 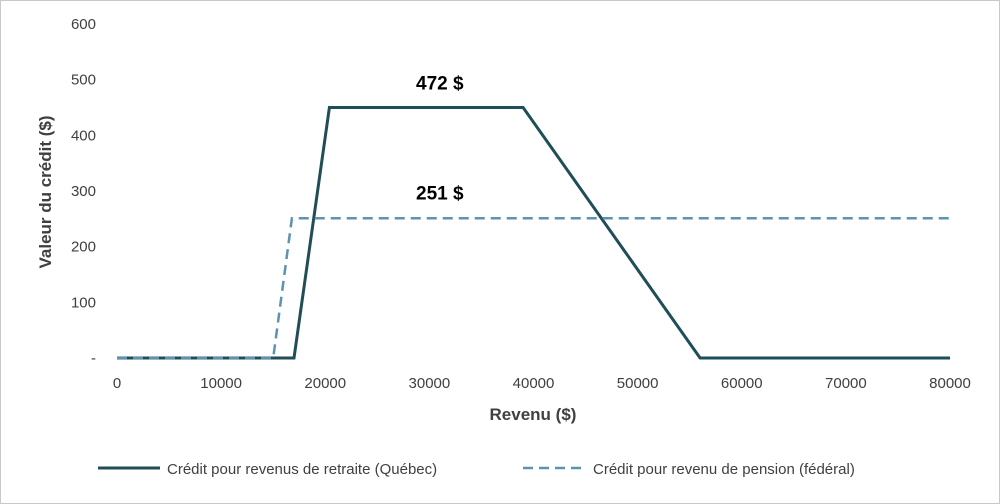 What do you see at coordinates (83, 24) in the screenshot?
I see `y-tick-label: 600` at bounding box center [83, 24].